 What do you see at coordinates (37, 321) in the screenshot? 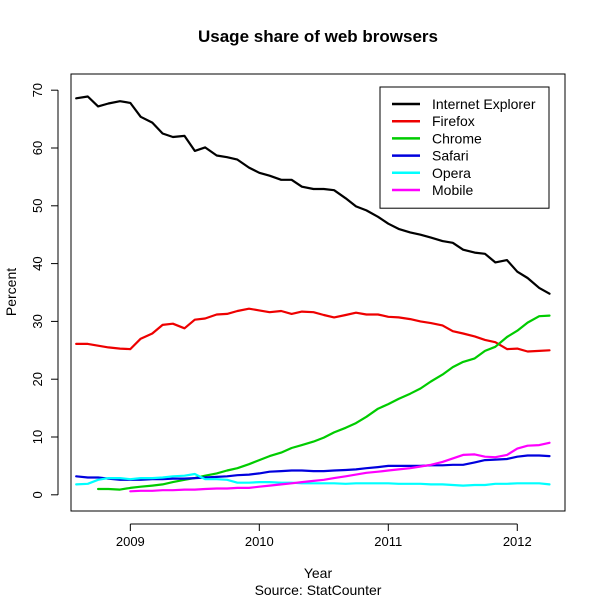
I see `y-tick-label: 30` at bounding box center [37, 321].